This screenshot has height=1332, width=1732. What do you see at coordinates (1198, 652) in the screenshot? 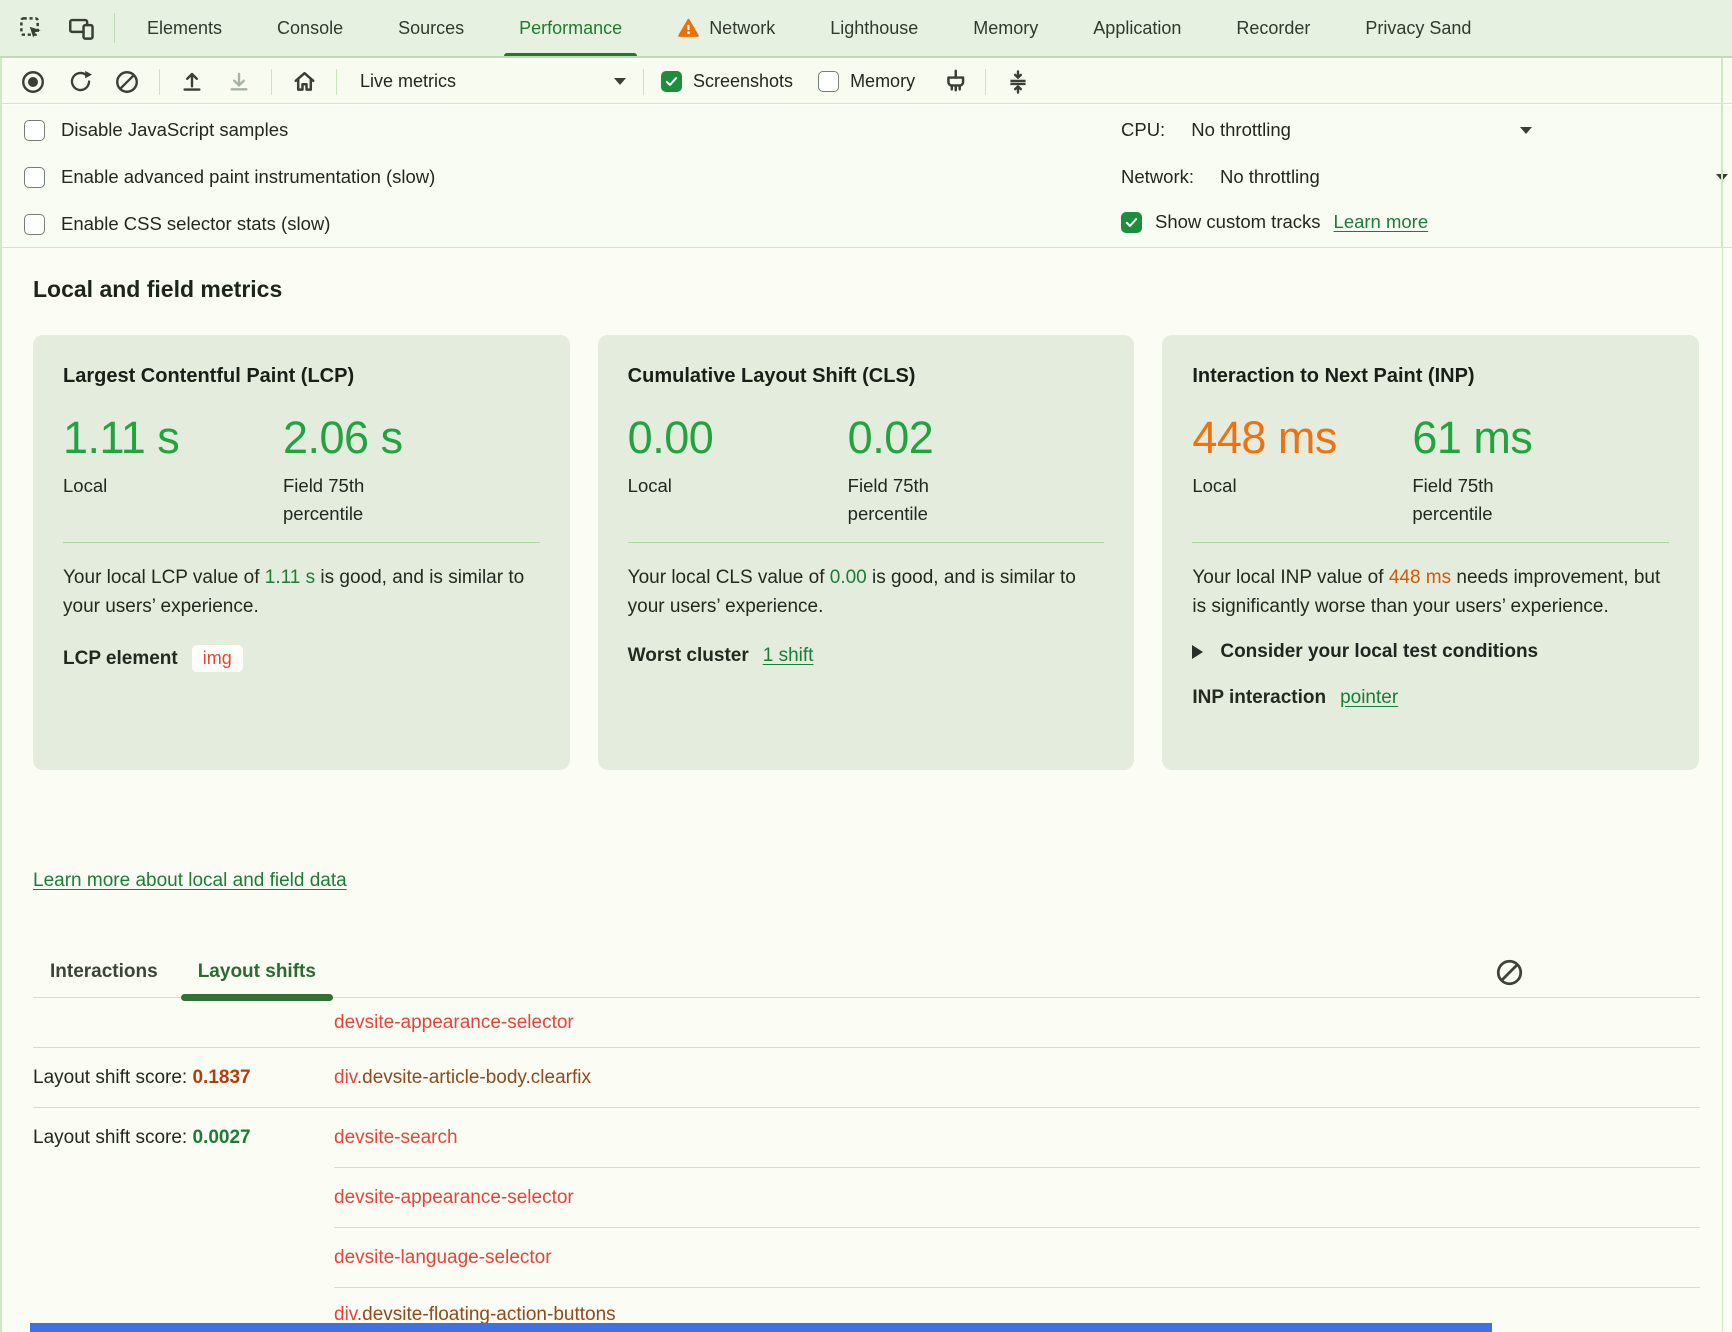
I see `disclosure-triangle-icon` at bounding box center [1198, 652].